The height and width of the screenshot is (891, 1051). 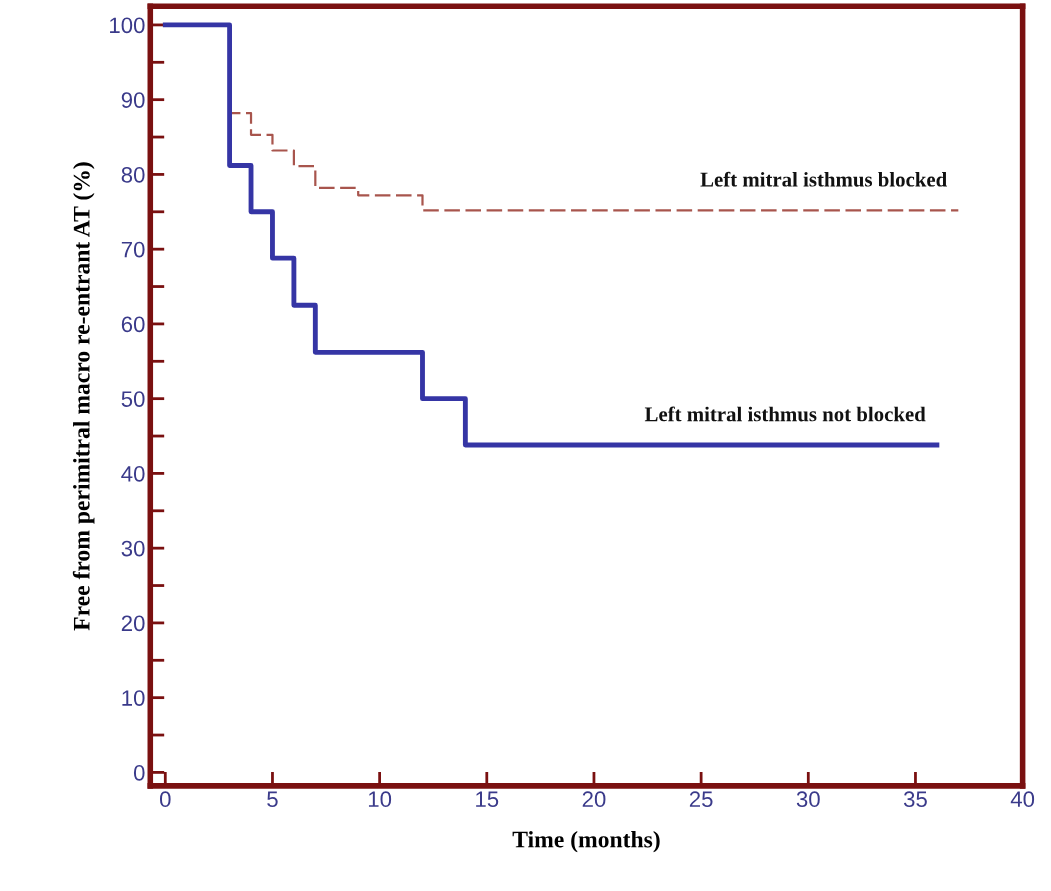 I want to click on x-tick-label: 5, so click(x=272, y=799).